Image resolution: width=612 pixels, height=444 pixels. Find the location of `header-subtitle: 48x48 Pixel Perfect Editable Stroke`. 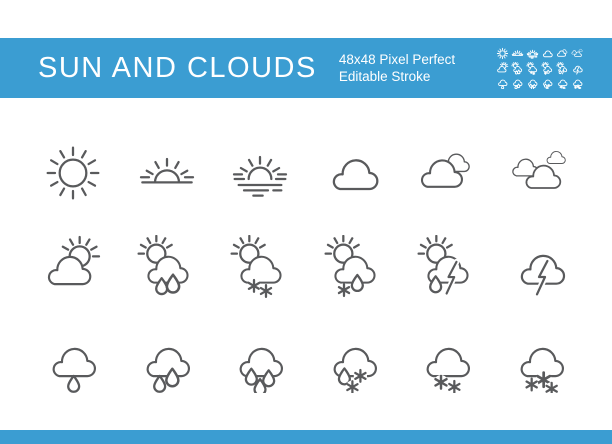

header-subtitle: 48x48 Pixel Perfect Editable Stroke is located at coordinates (397, 68).